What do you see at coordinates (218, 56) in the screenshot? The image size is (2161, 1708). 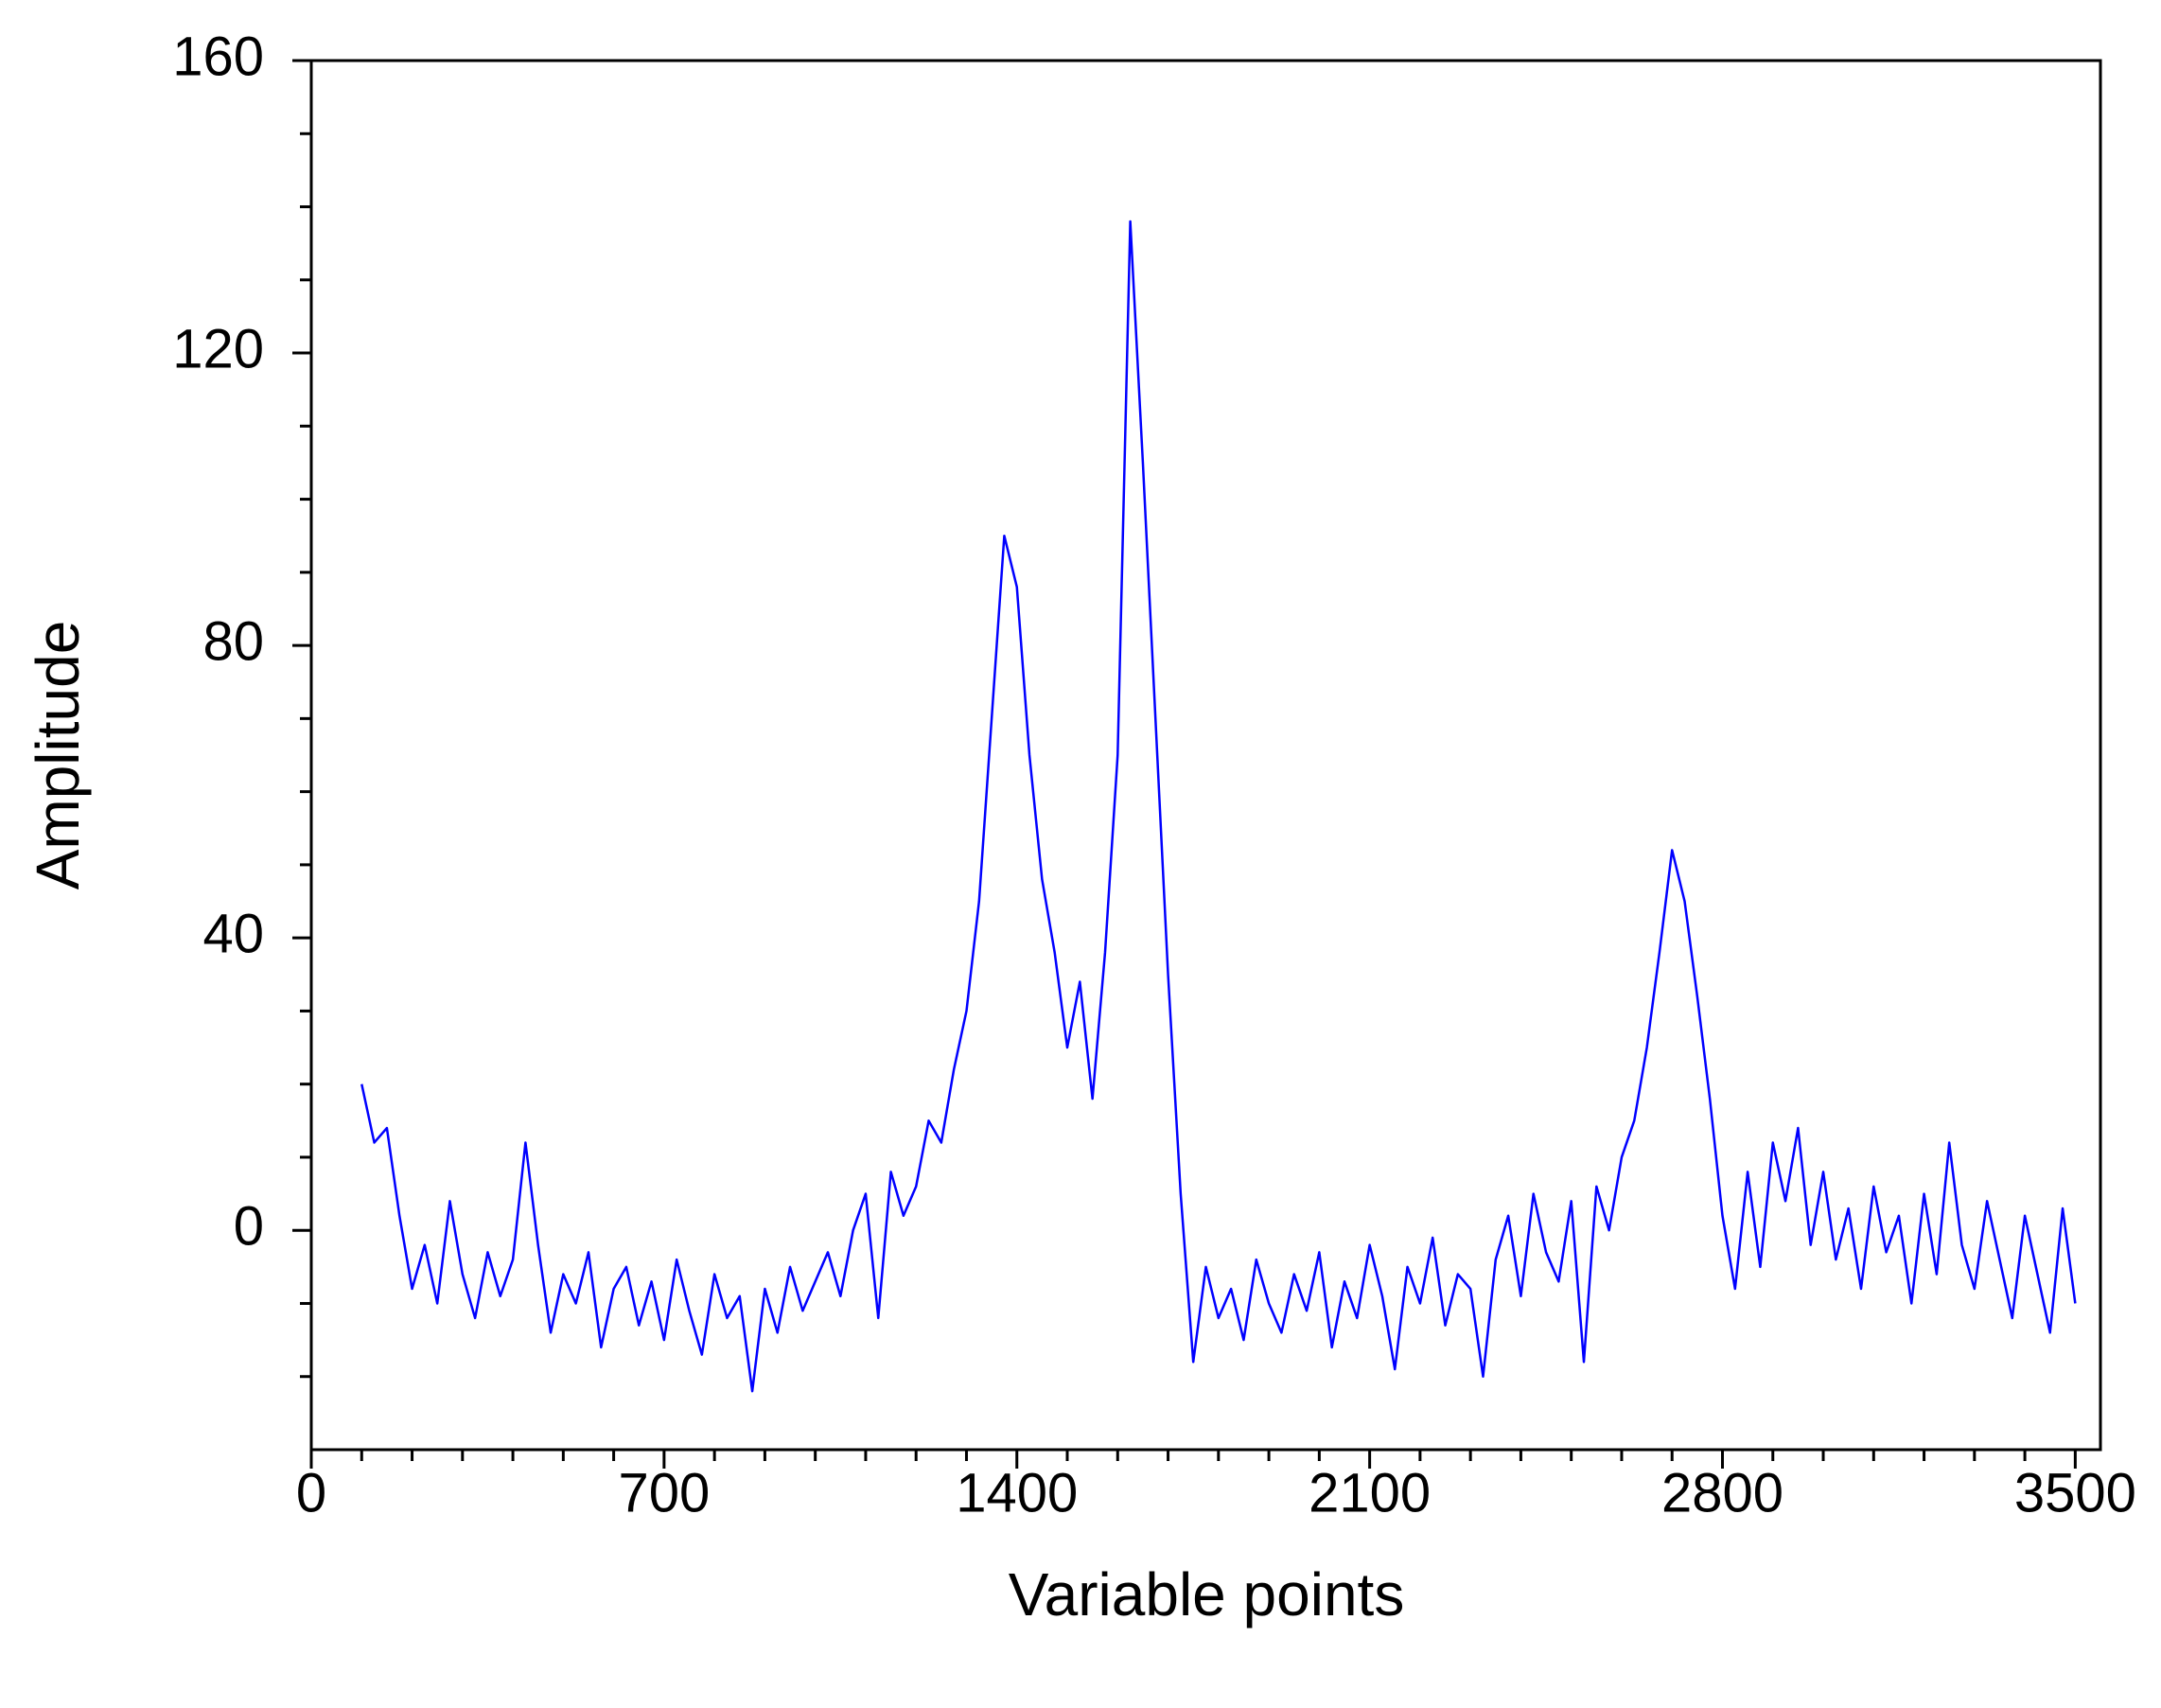 I see `y-tick-label: 160` at bounding box center [218, 56].